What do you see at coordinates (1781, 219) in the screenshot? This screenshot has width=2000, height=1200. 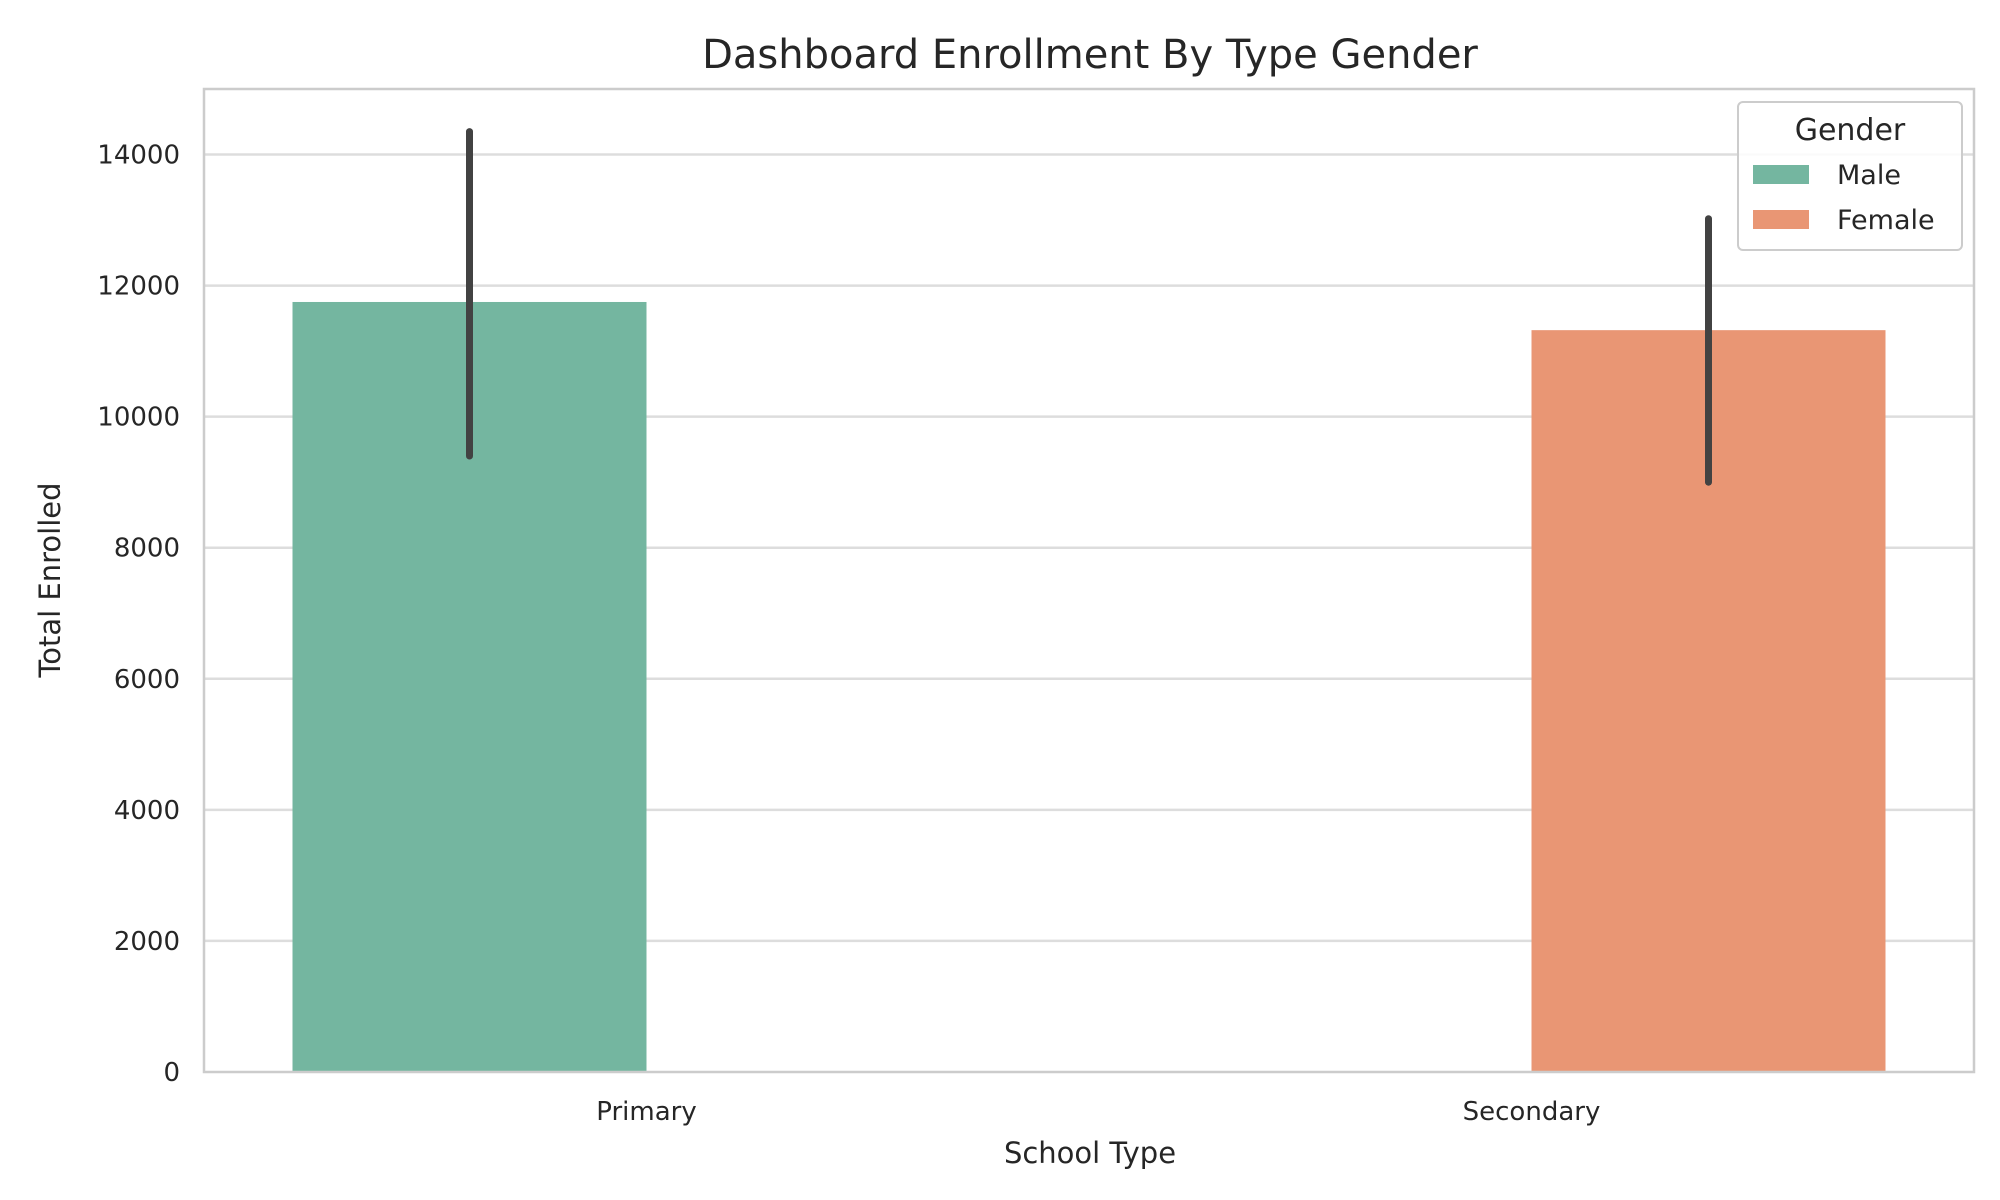 I see `legend-swatch-female` at bounding box center [1781, 219].